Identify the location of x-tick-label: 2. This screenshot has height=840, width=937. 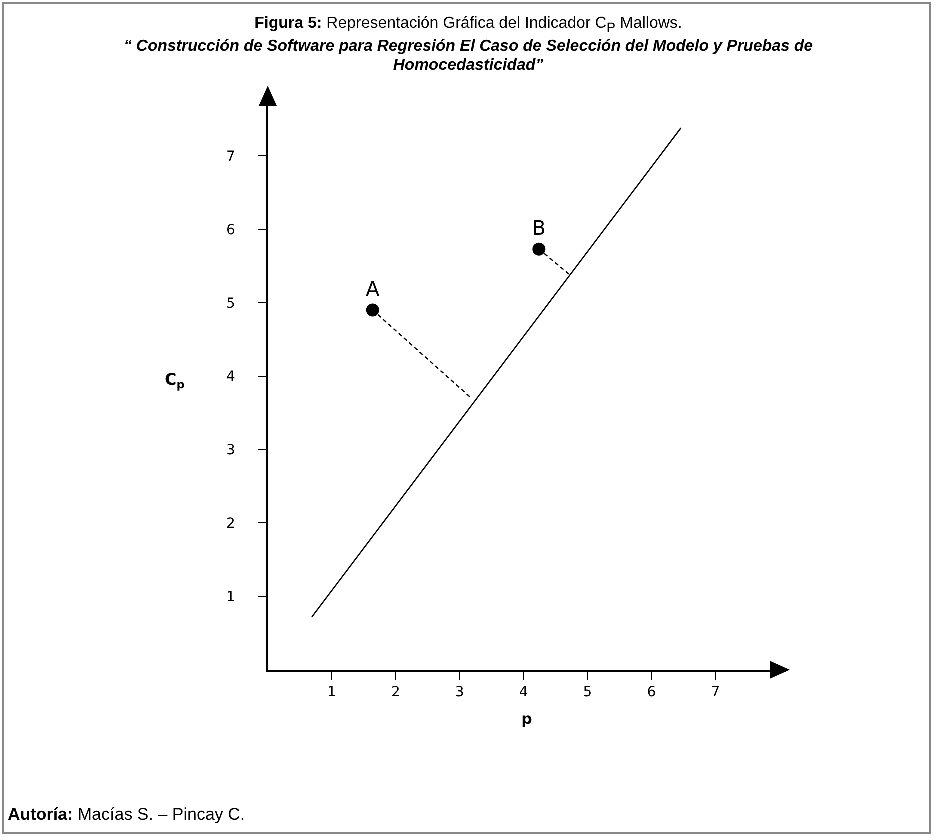
(395, 692).